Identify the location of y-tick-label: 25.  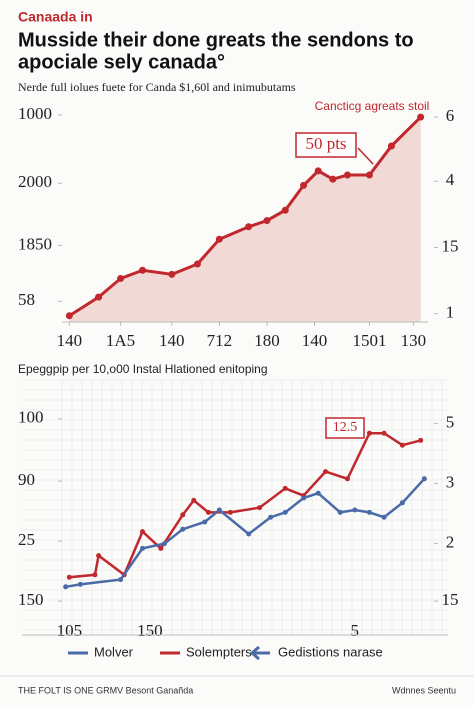
(26, 539).